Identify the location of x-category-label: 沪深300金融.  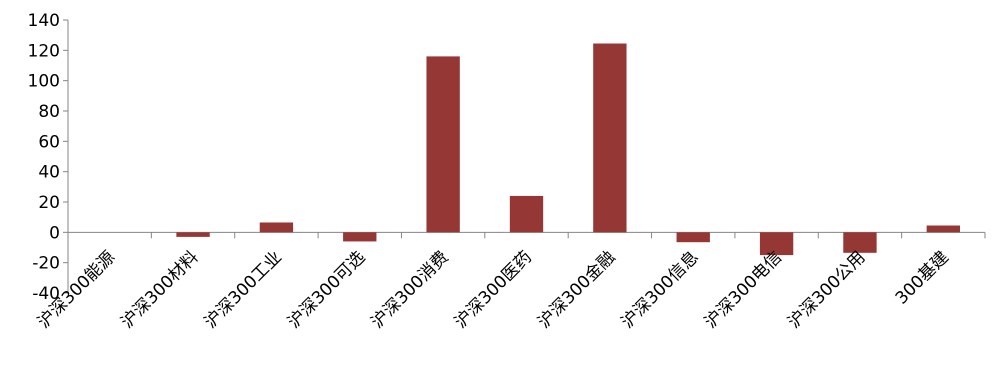
(576, 289).